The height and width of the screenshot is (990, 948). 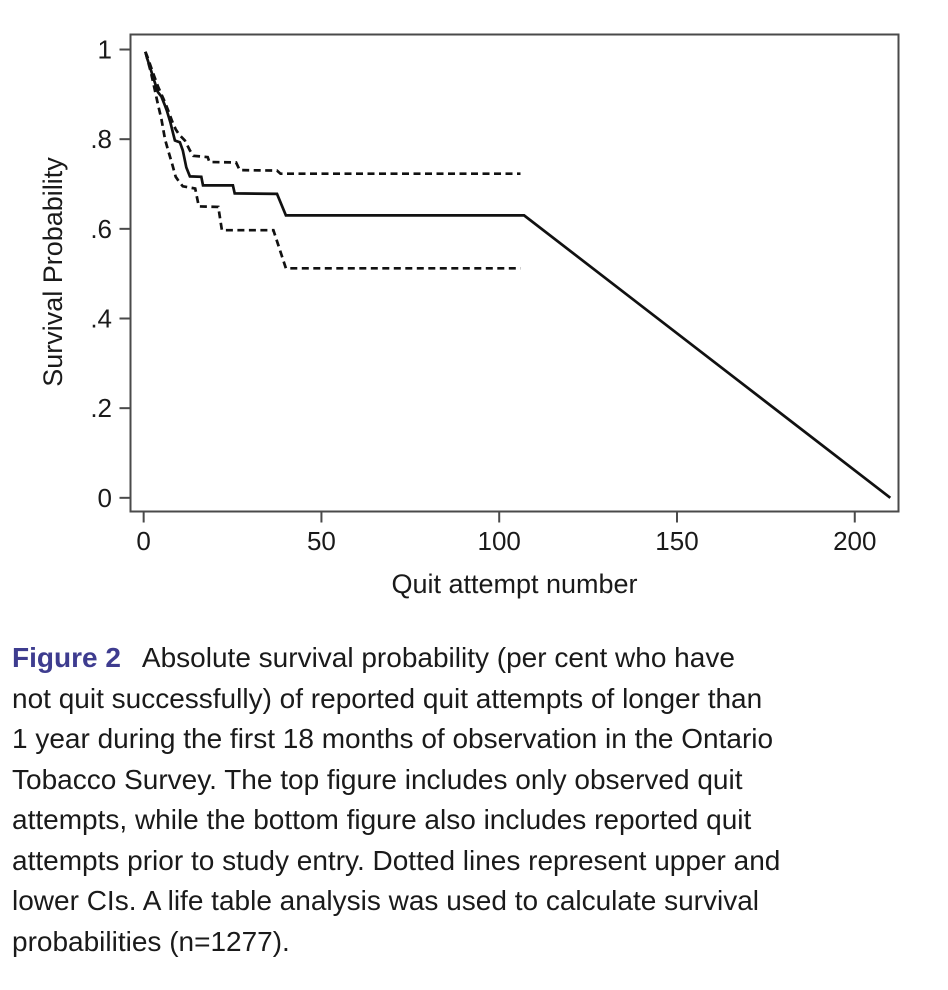 I want to click on figure-label: Figure 2, so click(x=66, y=657).